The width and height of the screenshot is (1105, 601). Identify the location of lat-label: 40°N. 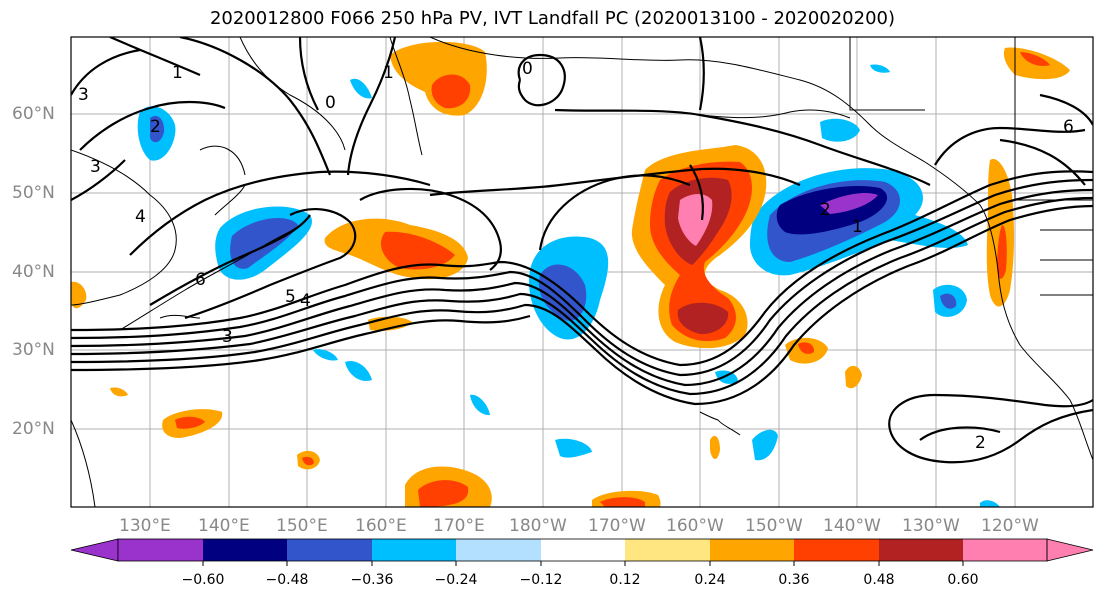
(33, 272).